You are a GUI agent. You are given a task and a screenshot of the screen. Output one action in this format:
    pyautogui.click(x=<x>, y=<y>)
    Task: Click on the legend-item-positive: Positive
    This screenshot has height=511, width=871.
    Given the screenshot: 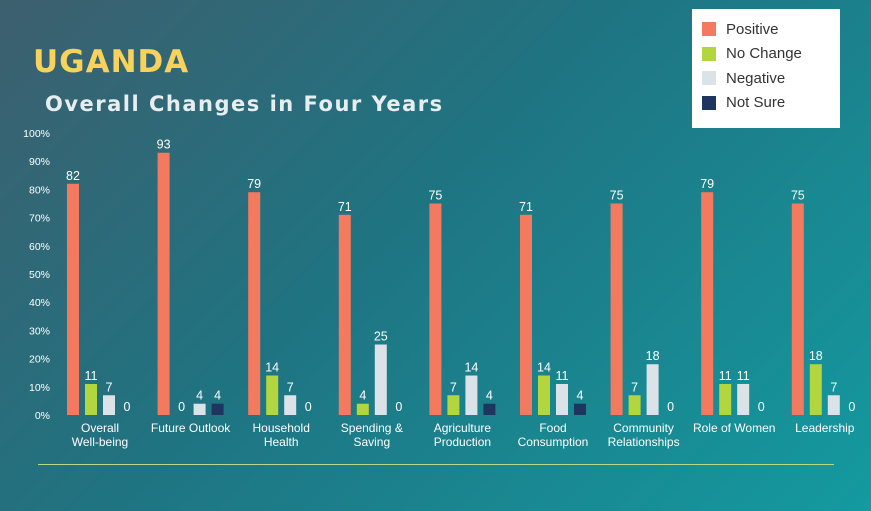 What is the action you would take?
    pyautogui.click(x=766, y=29)
    